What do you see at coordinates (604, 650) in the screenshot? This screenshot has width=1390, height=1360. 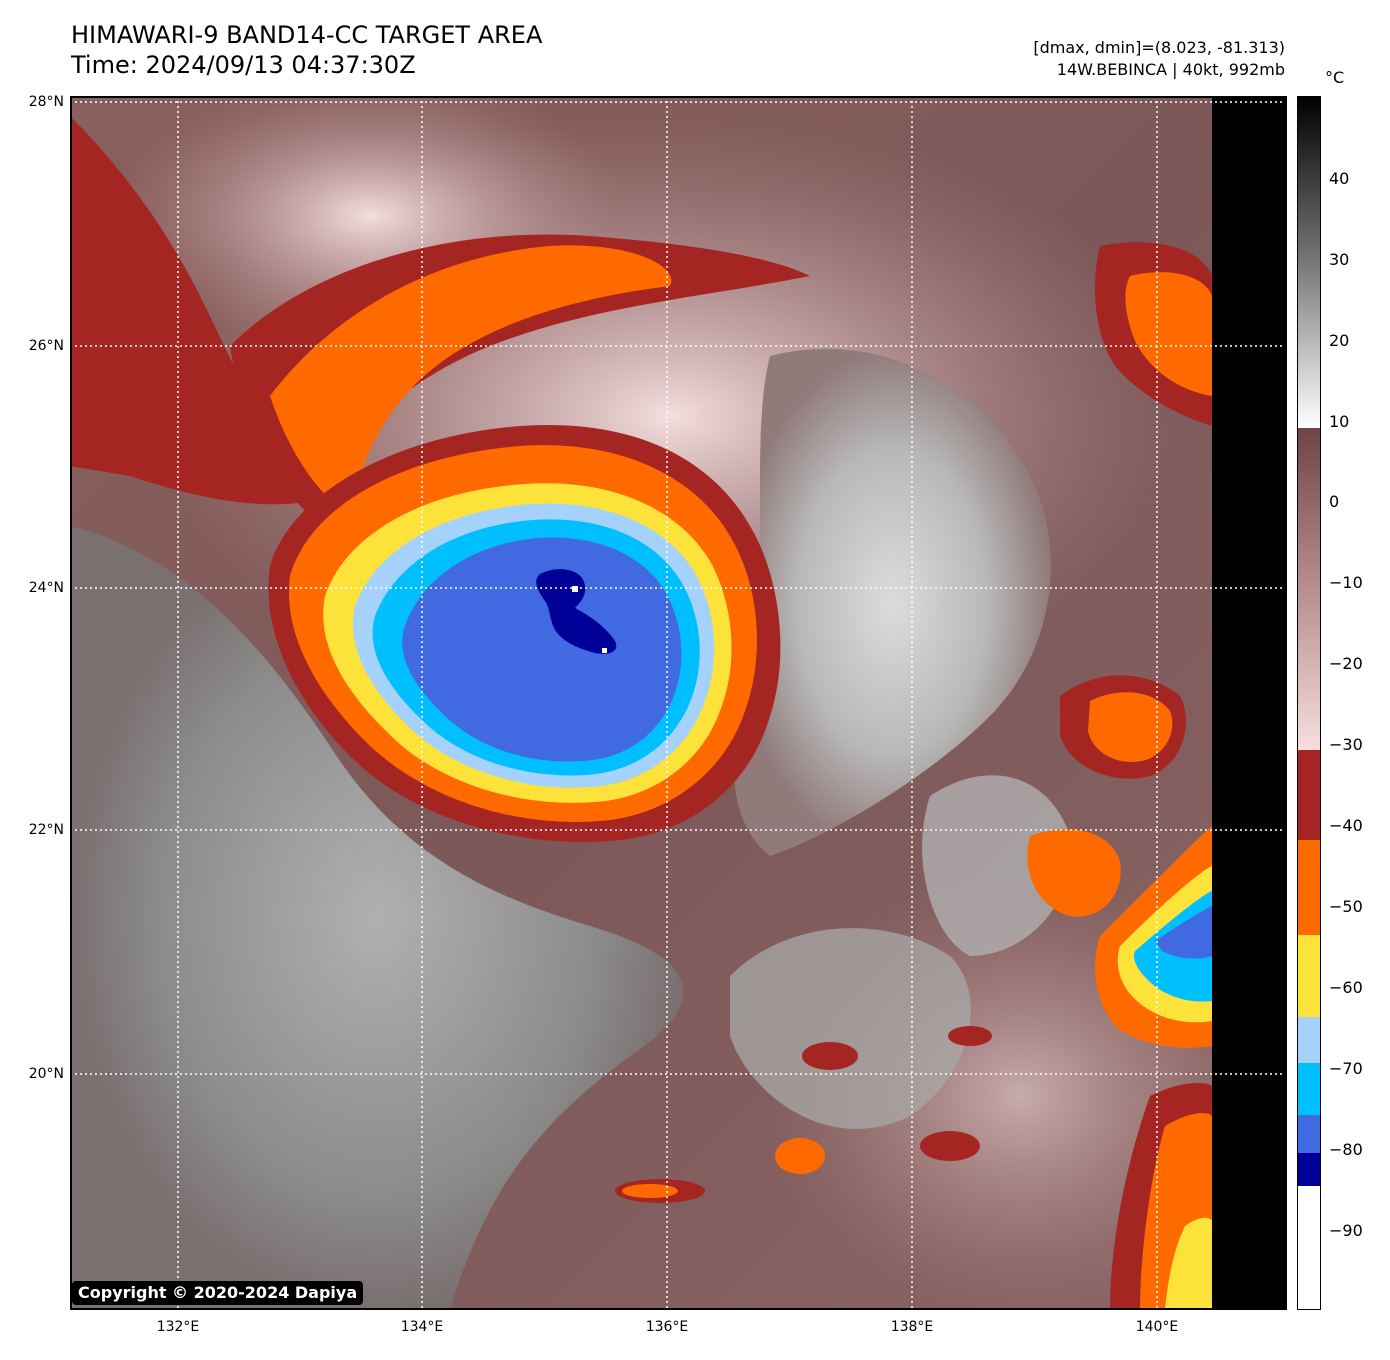 I see `overshooting-top-secondary` at bounding box center [604, 650].